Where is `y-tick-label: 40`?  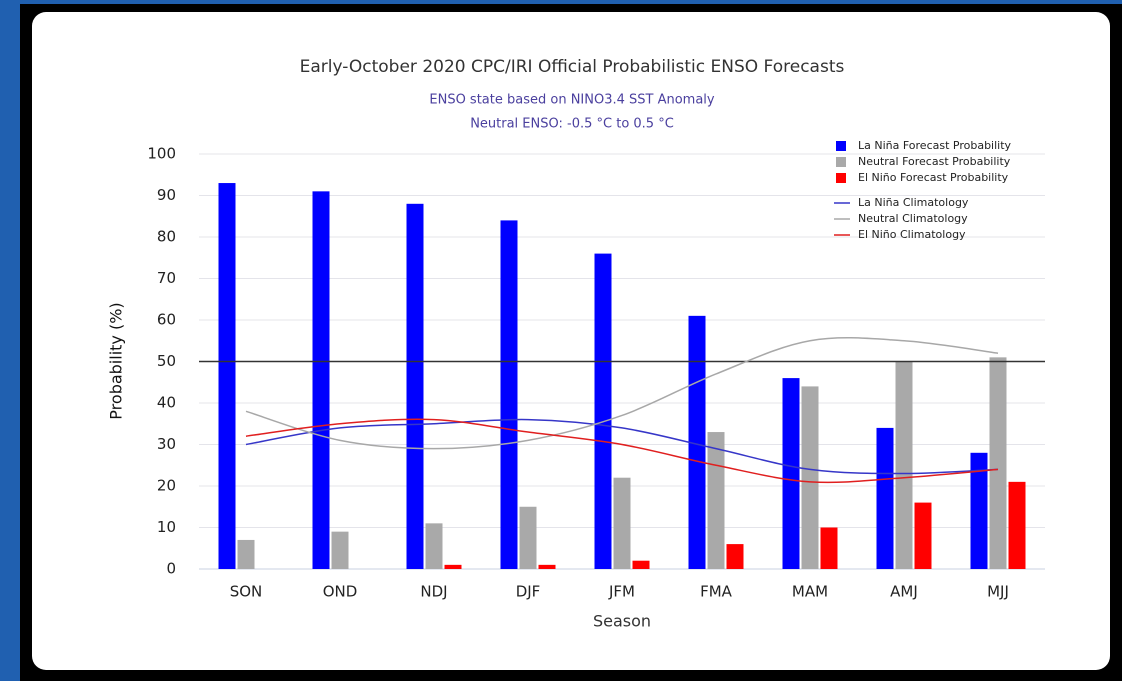 y-tick-label: 40 is located at coordinates (166, 403).